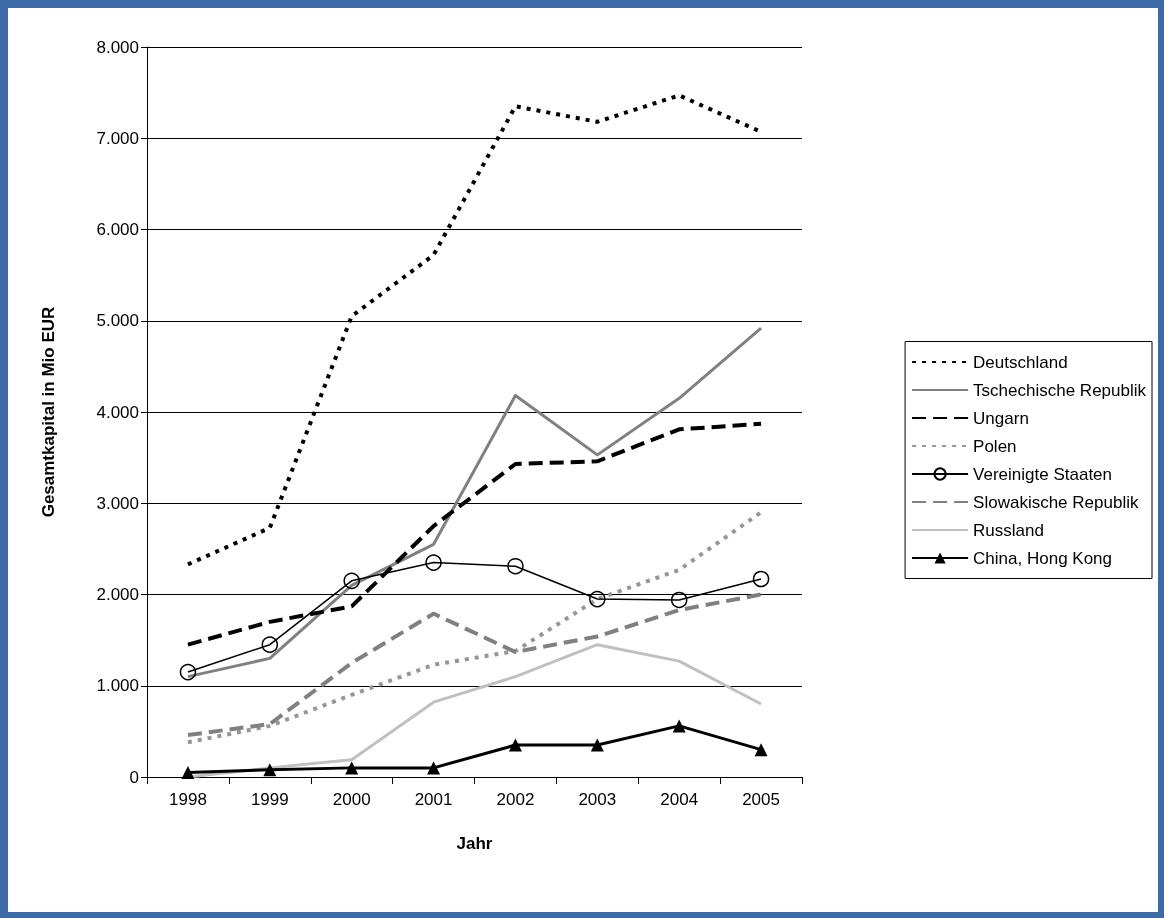  What do you see at coordinates (117, 594) in the screenshot?
I see `y-tick-label: 2.000` at bounding box center [117, 594].